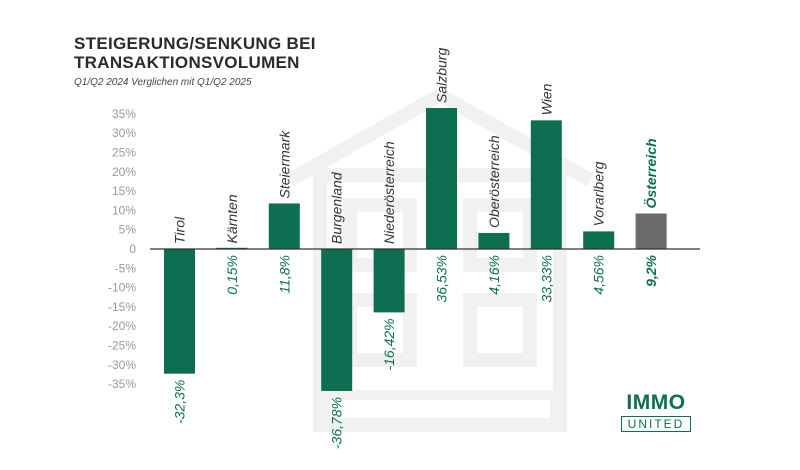 This screenshot has width=800, height=470. What do you see at coordinates (132, 249) in the screenshot?
I see `y-tick-label: 0` at bounding box center [132, 249].